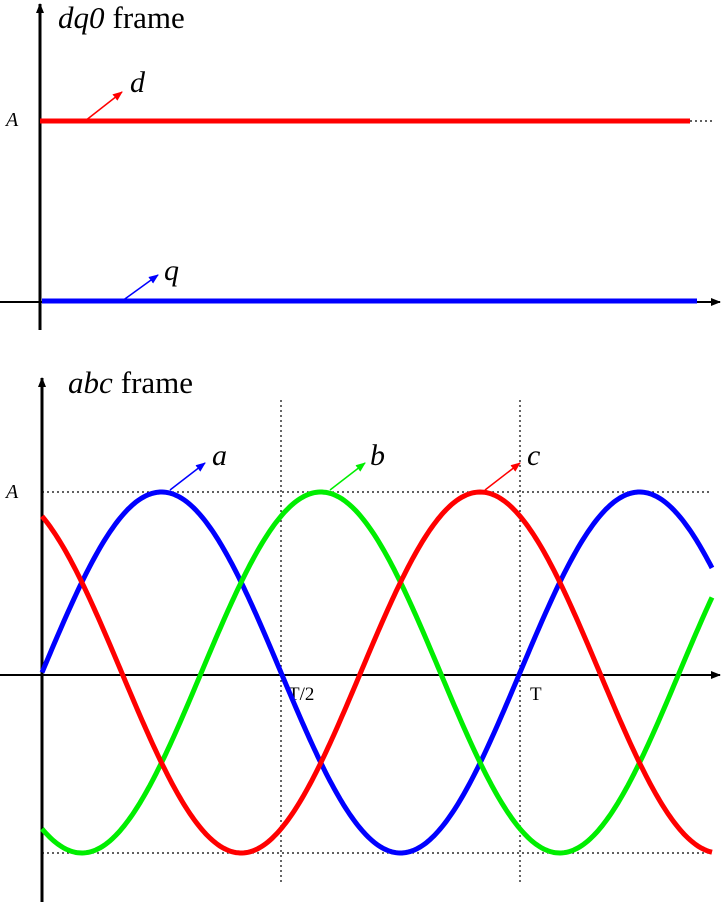 Image resolution: width=724 pixels, height=902 pixels. What do you see at coordinates (219, 455) in the screenshot?
I see `curve-label: a` at bounding box center [219, 455].